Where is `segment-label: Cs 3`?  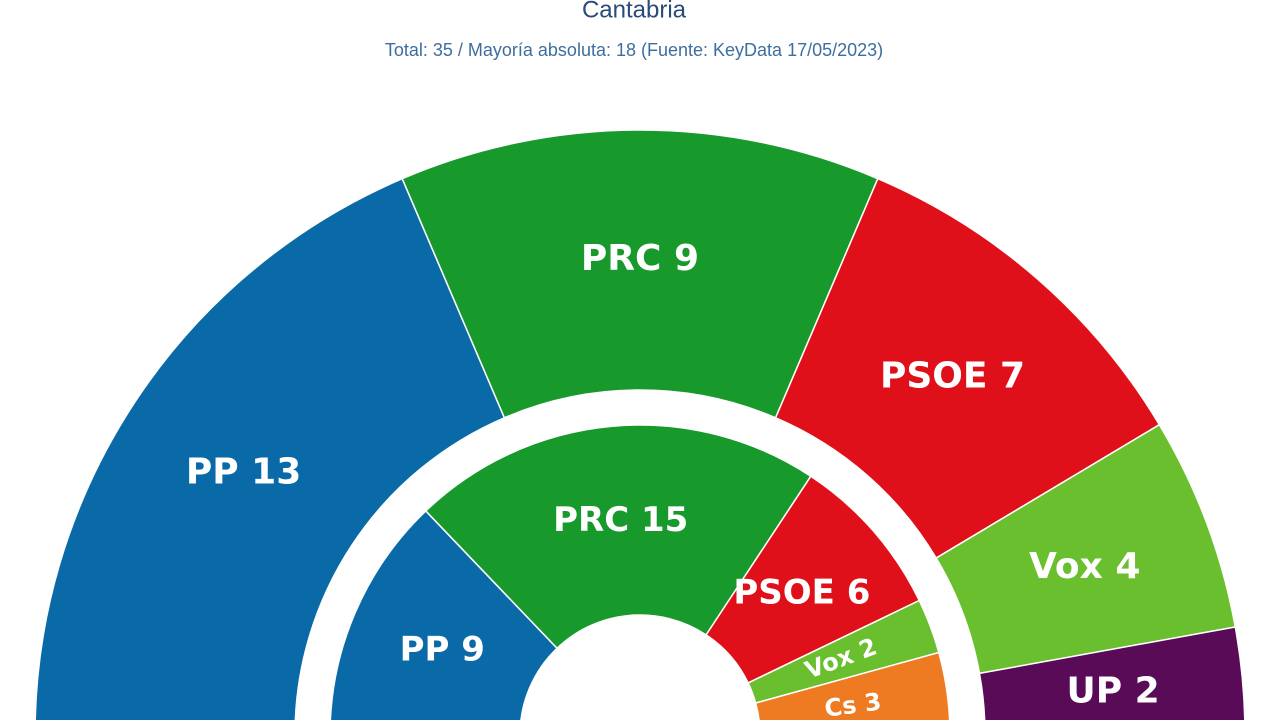 segment-label: Cs 3 is located at coordinates (853, 703).